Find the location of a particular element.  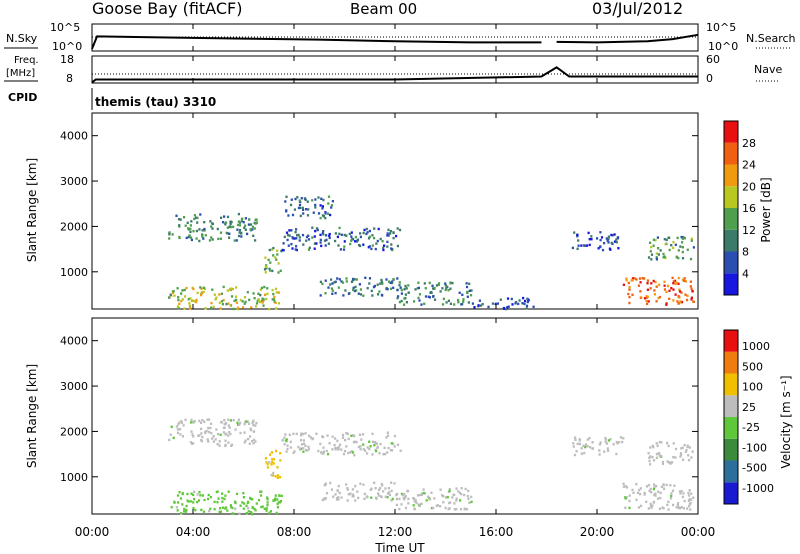

xtick-label: 12:00 is located at coordinates (395, 532).